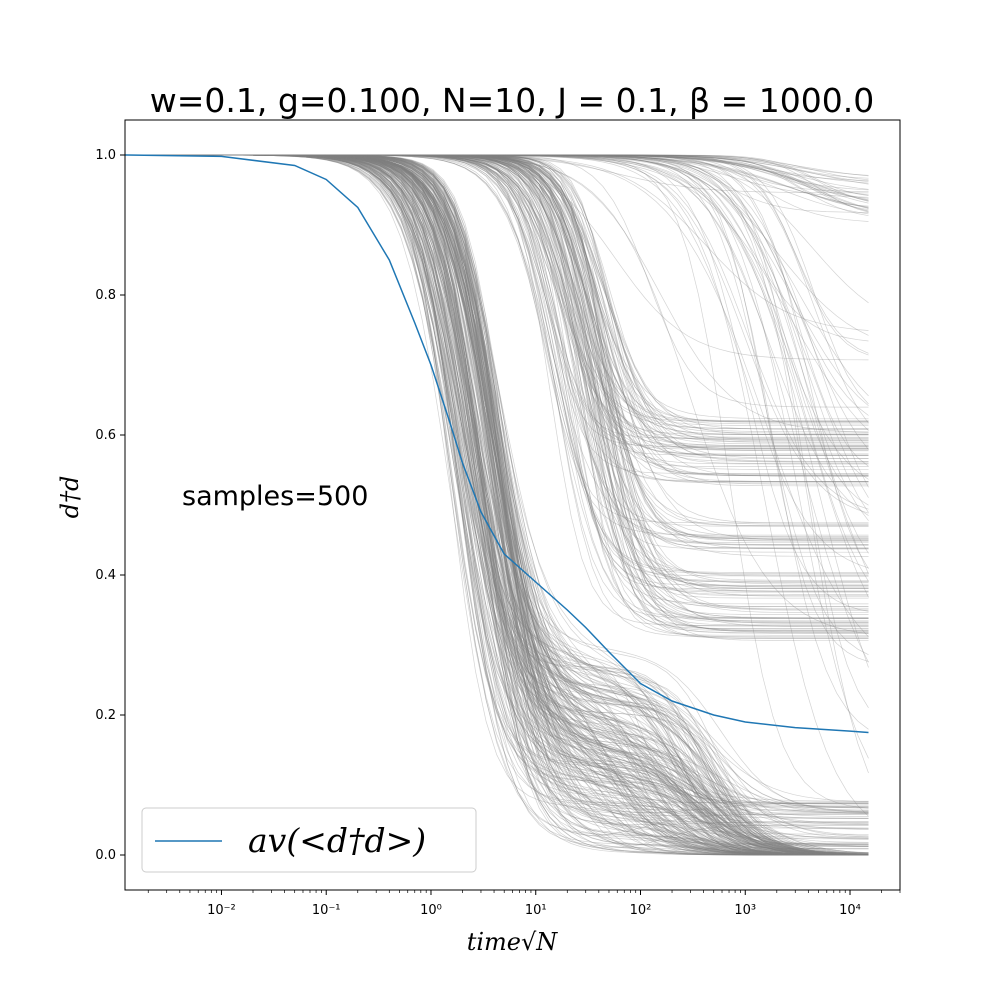  I want to click on y-tick-label: 0.8, so click(105, 295).